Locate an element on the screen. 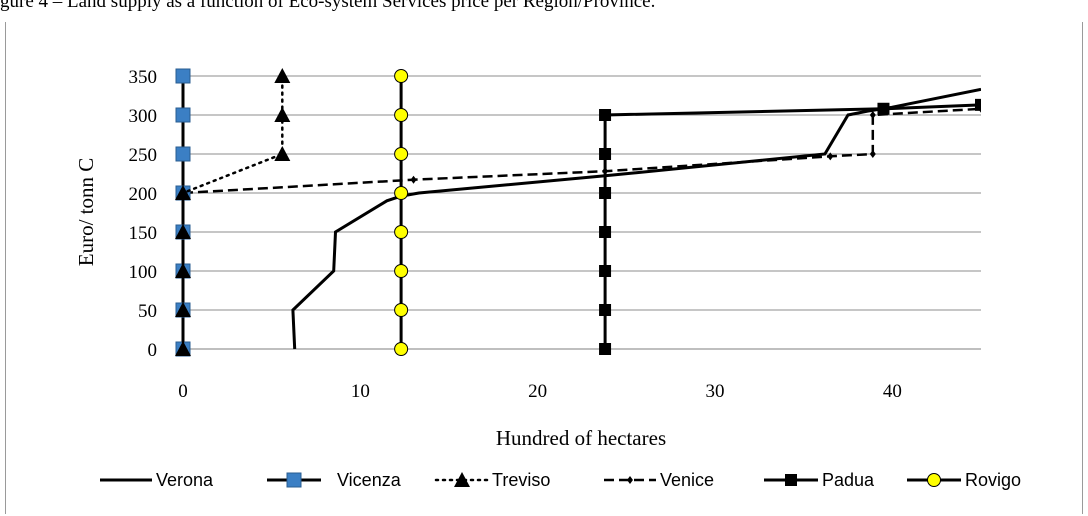 This screenshot has width=1088, height=516. legend: Verona Vicenza Treviso Venice Padua Rovigo is located at coordinates (560, 480).